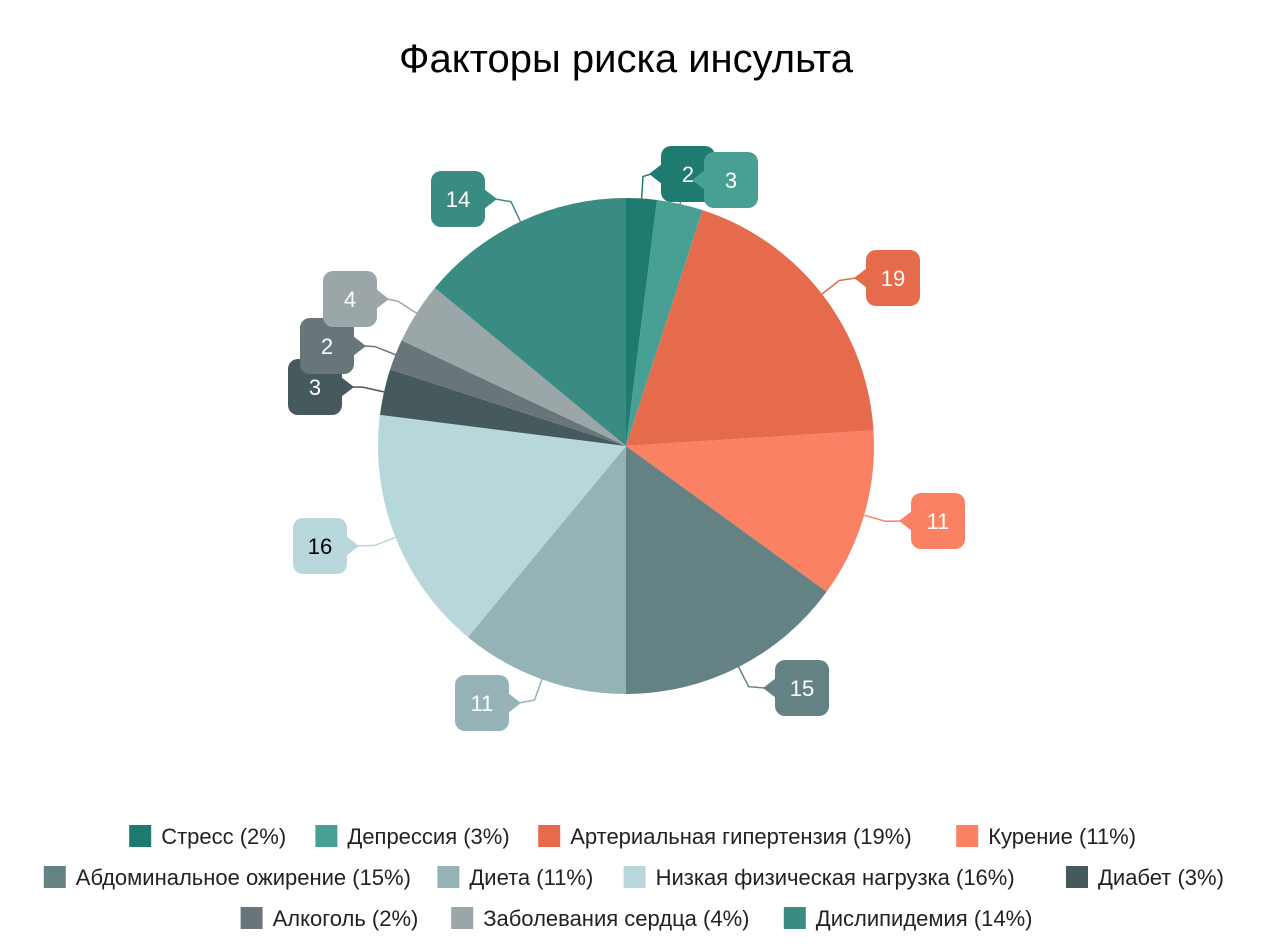 The height and width of the screenshot is (949, 1277). I want to click on data-label-3: 19, so click(887, 278).